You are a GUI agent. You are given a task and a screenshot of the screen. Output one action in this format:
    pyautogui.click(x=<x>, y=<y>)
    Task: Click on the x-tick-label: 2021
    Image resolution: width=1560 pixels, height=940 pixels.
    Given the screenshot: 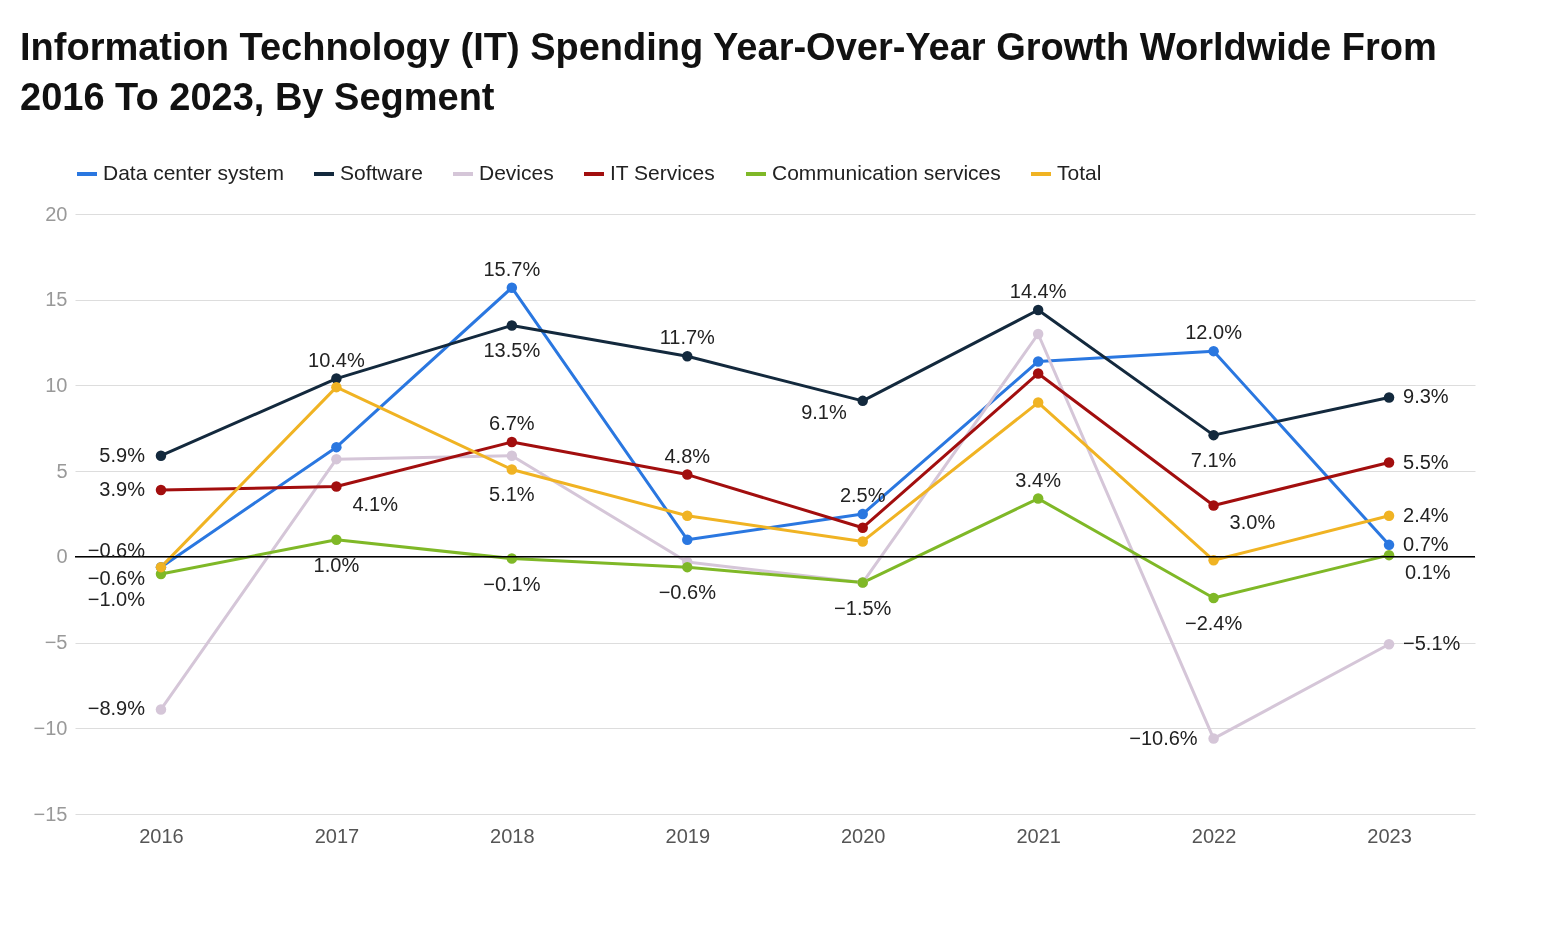 What is the action you would take?
    pyautogui.click(x=1038, y=835)
    